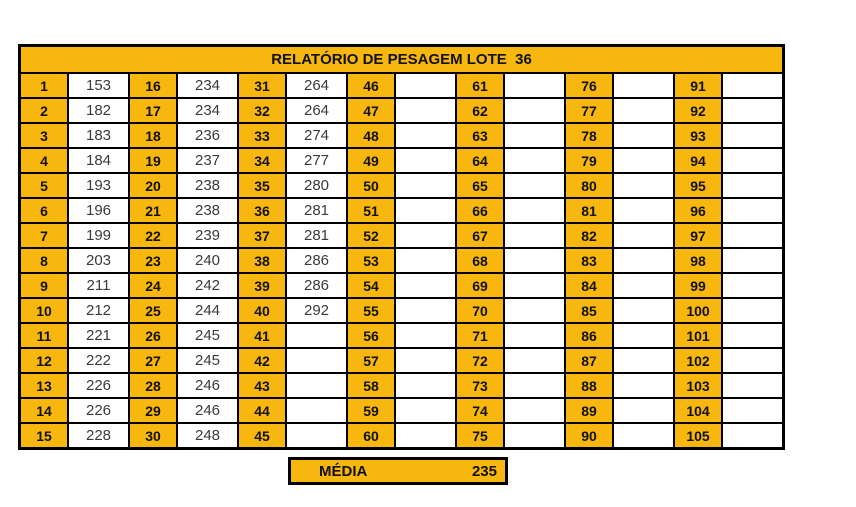 The height and width of the screenshot is (507, 856). What do you see at coordinates (371, 385) in the screenshot?
I see `lot-number-cell: 58` at bounding box center [371, 385].